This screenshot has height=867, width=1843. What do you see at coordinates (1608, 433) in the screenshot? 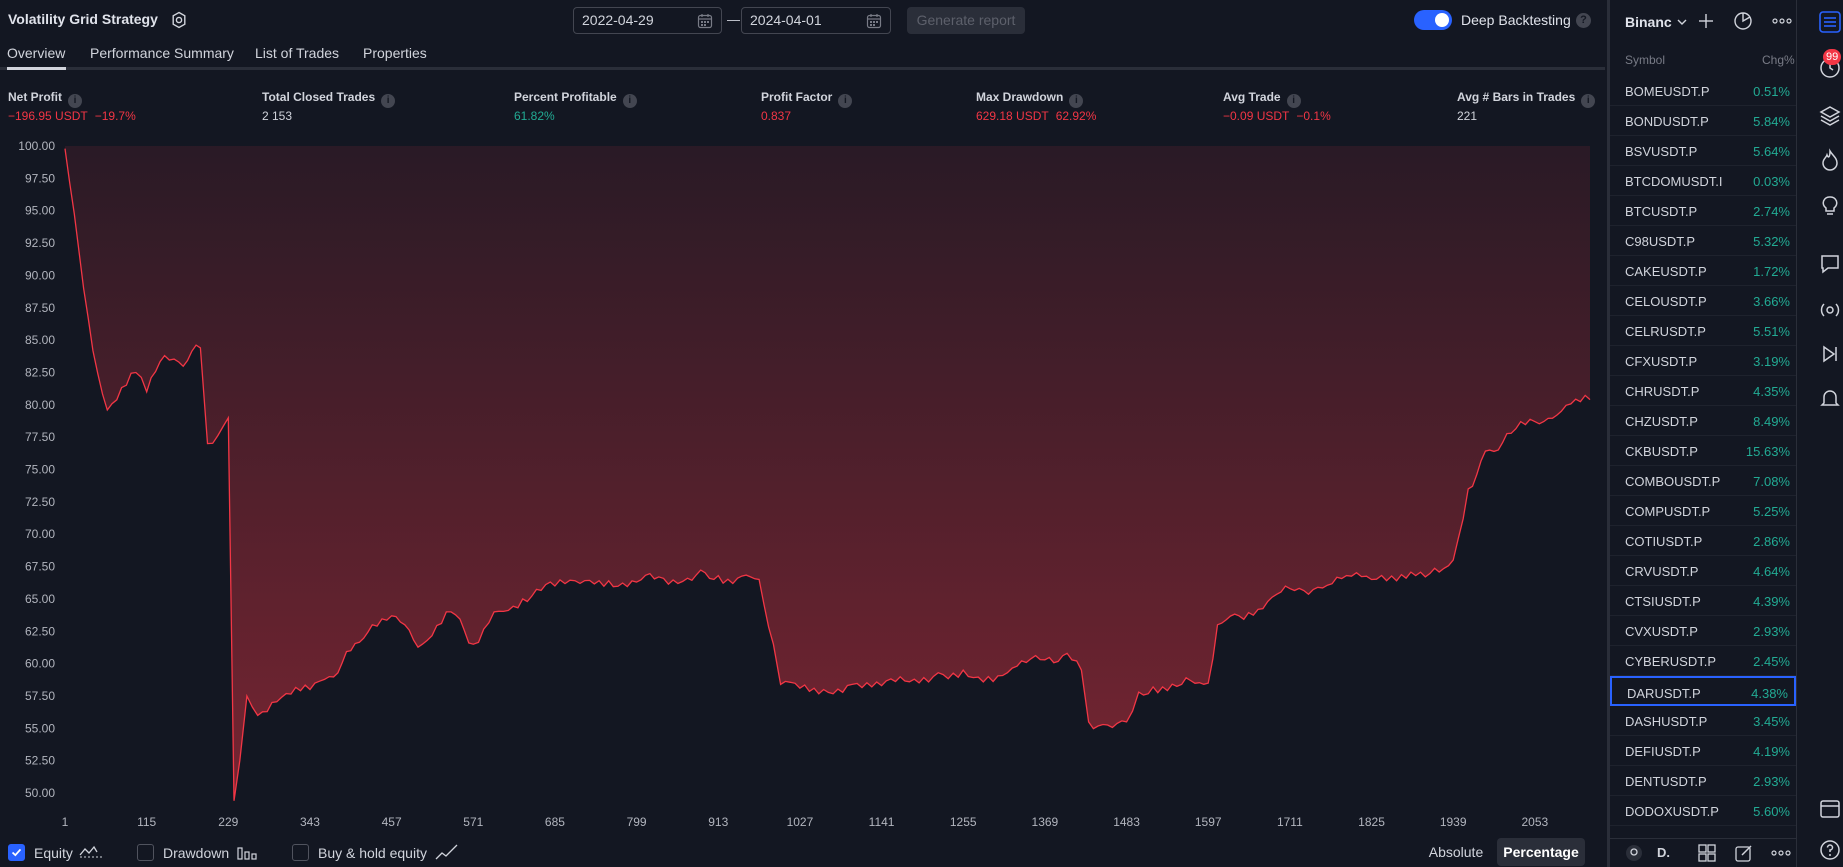
I see `panel-divider` at bounding box center [1608, 433].